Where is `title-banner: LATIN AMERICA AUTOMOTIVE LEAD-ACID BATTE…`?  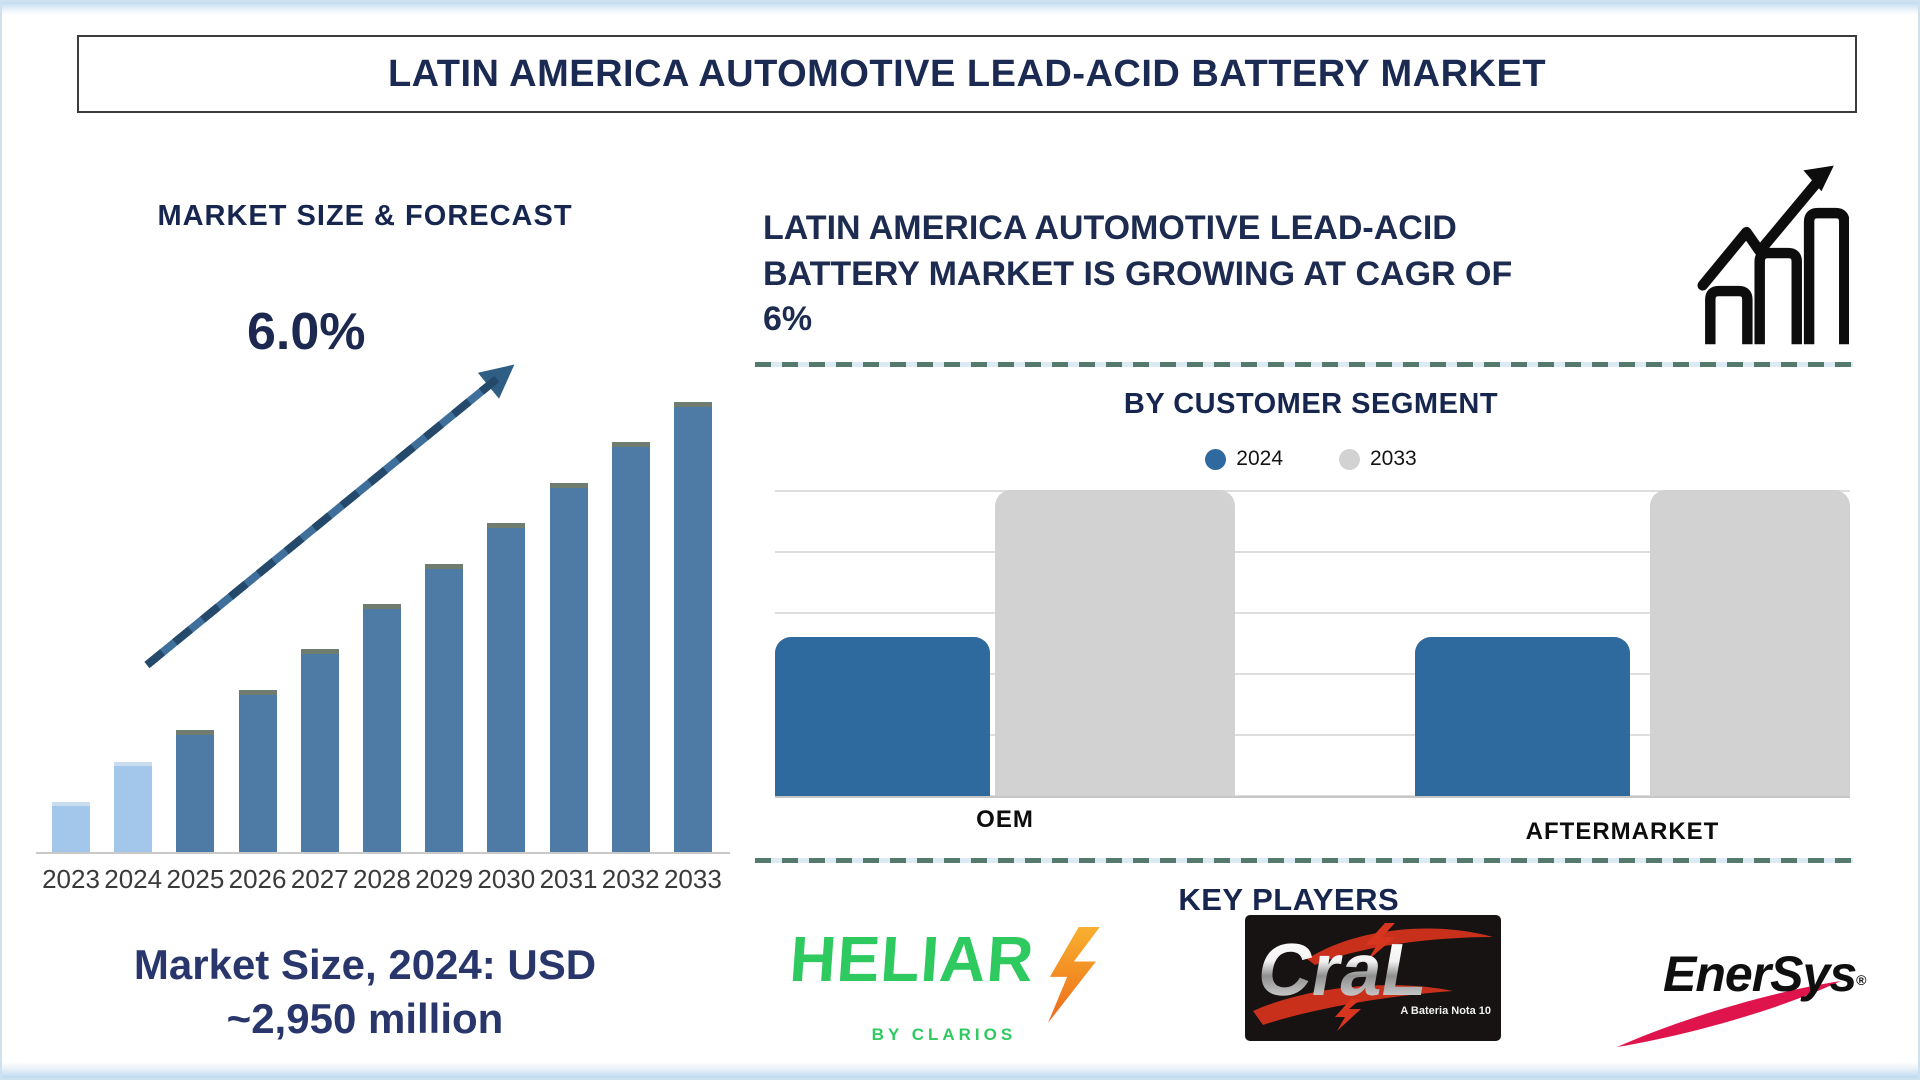 title-banner: LATIN AMERICA AUTOMOTIVE LEAD-ACID BATTE… is located at coordinates (967, 74).